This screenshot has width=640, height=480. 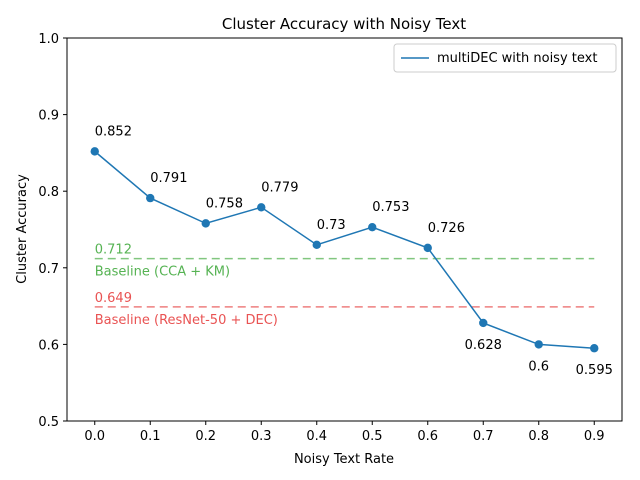 I want to click on x-tick-label-2: 0.1, so click(x=150, y=436).